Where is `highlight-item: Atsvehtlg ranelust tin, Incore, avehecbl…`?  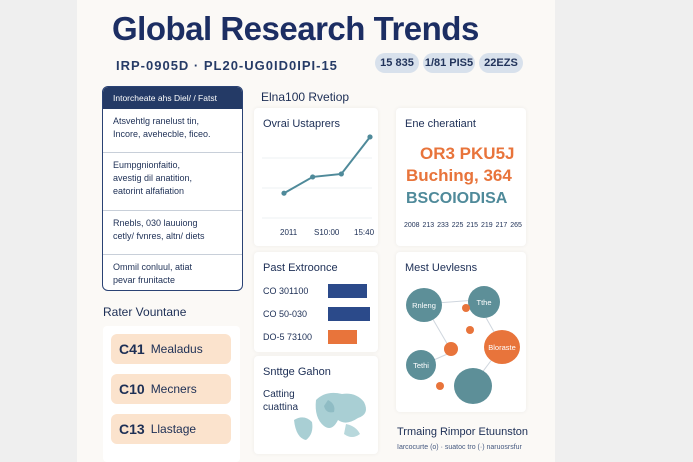 highlight-item: Atsvehtlg ranelust tin, Incore, avehecbl… is located at coordinates (172, 131).